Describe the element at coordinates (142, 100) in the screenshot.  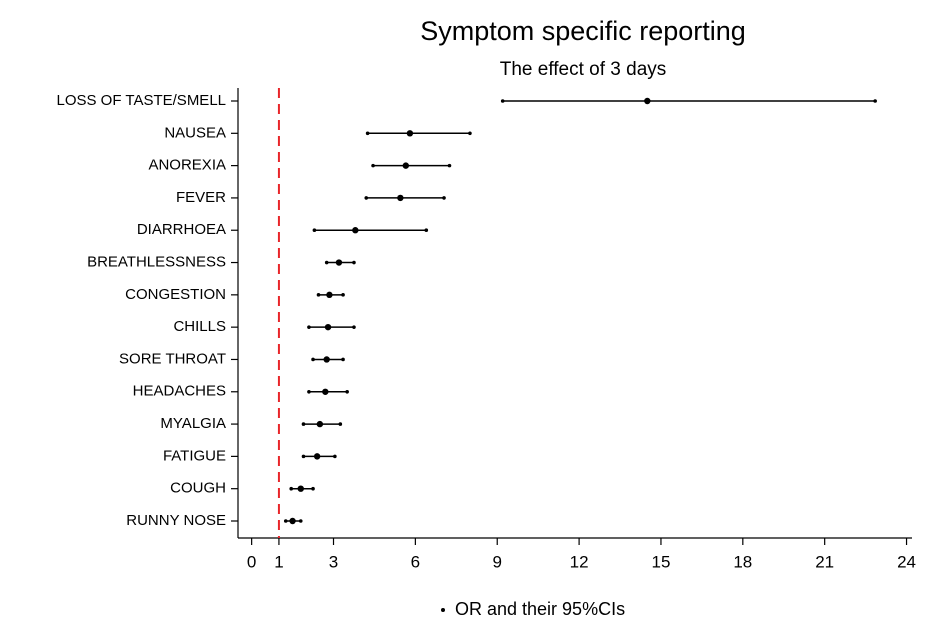
I see `y-tick-label: LOSS OF TASTE/SMELL` at that location.